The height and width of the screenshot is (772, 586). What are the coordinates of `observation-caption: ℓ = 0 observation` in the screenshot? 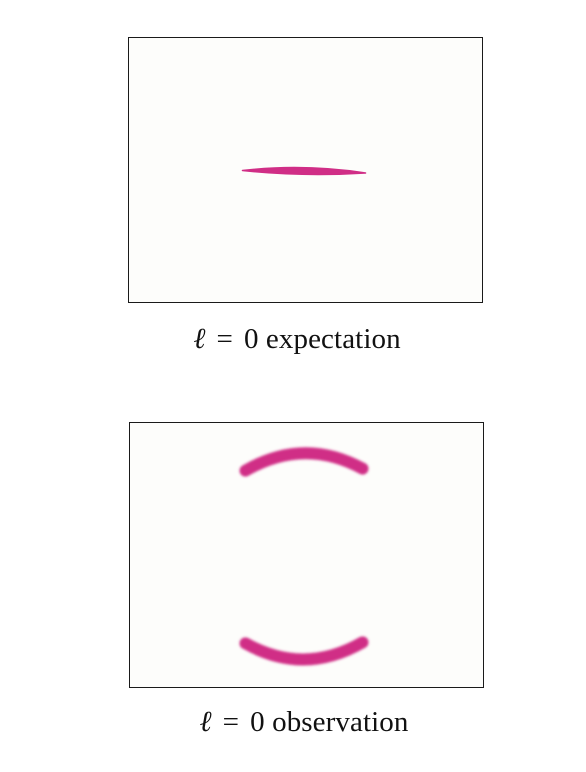 It's located at (298, 722).